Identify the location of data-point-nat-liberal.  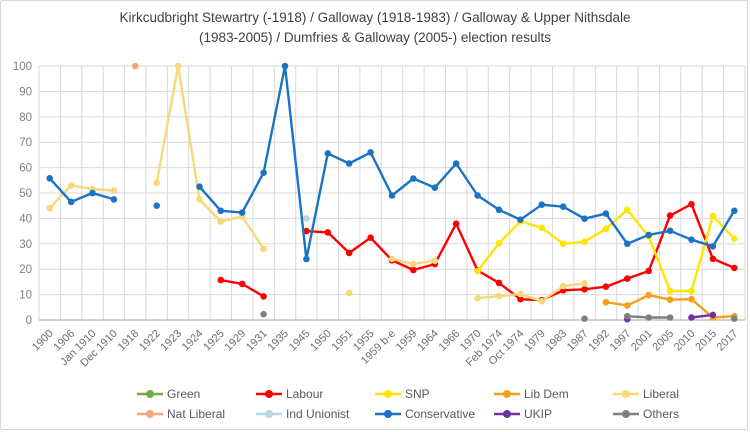
(135, 66).